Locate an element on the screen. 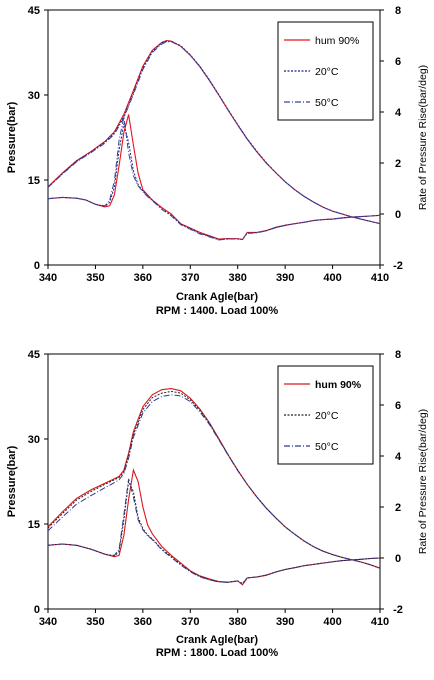 Image resolution: width=434 pixels, height=680 pixels. chart-caption: RPM : 1400. Load 100% is located at coordinates (217, 311).